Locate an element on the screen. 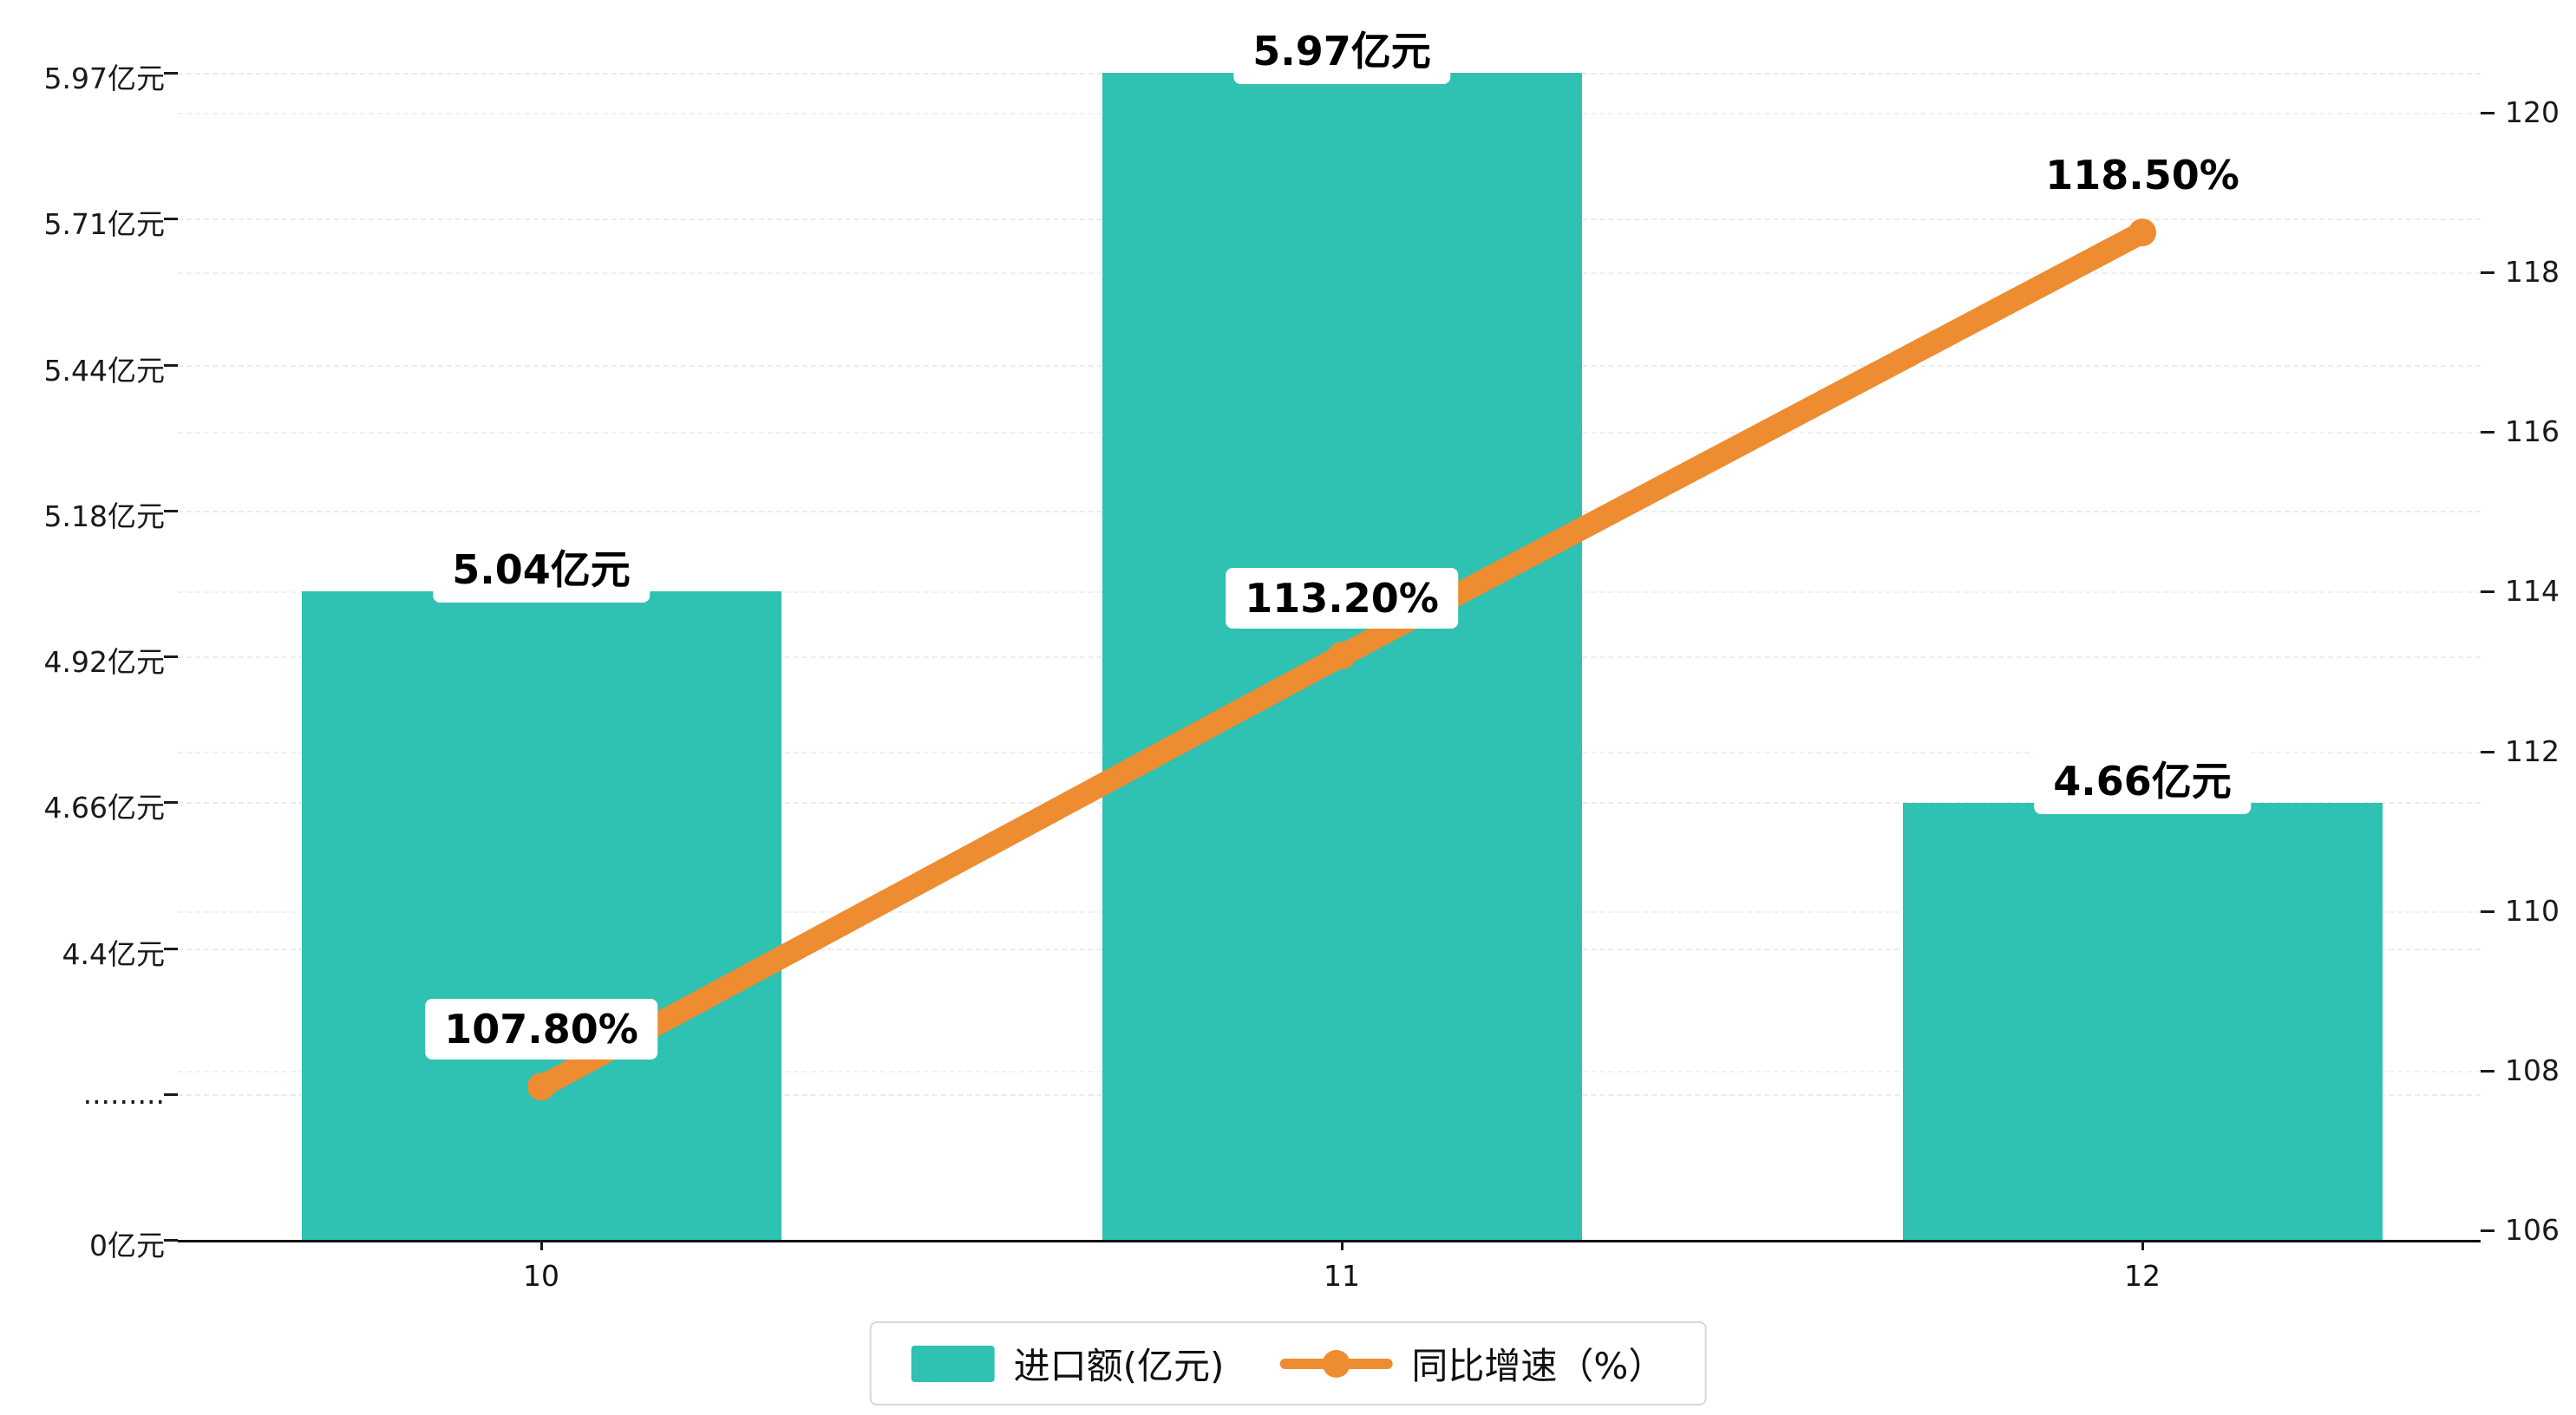  bar-value-label: 5.04亿元 is located at coordinates (541, 567).